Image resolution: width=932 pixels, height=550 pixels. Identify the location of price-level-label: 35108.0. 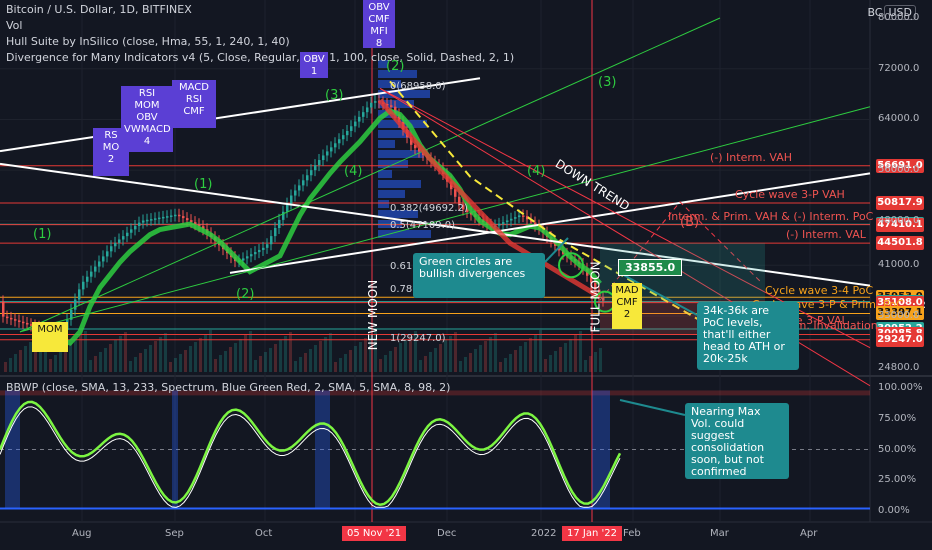
(900, 302).